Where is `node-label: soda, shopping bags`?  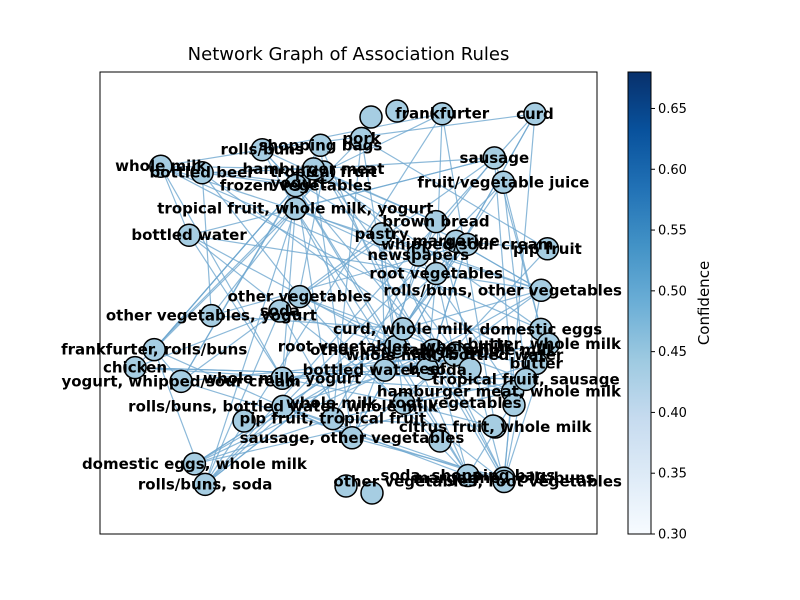 node-label: soda, shopping bags is located at coordinates (468, 476).